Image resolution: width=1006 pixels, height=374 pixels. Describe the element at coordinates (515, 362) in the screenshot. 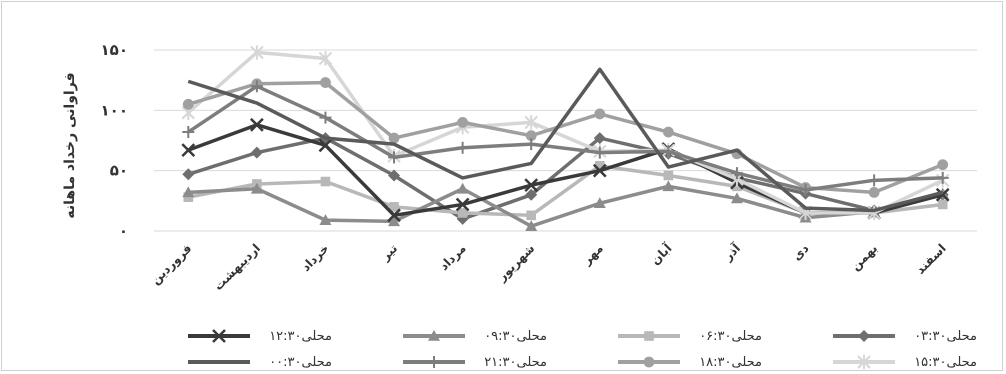

I see `legend-label: ۲۱:۳۰محلی` at that location.